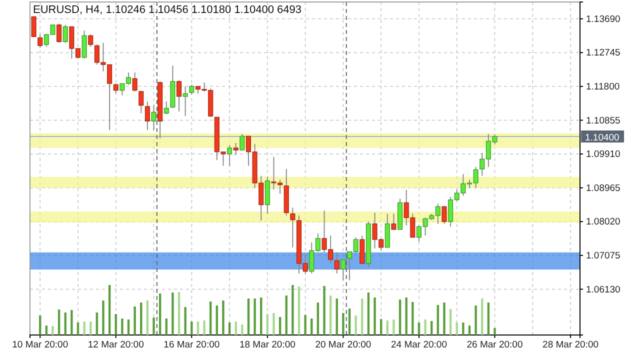 The image size is (625, 352). What do you see at coordinates (418, 345) in the screenshot?
I see `x-tick-label: 24 Mar 20:00` at bounding box center [418, 345].